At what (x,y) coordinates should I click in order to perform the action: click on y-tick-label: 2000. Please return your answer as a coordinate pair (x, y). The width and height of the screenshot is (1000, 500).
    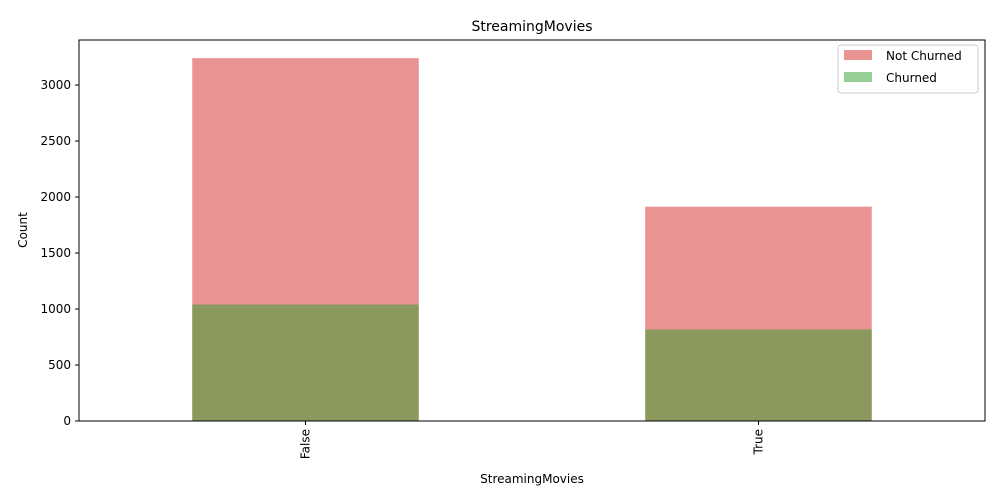
    Looking at the image, I should click on (55, 197).